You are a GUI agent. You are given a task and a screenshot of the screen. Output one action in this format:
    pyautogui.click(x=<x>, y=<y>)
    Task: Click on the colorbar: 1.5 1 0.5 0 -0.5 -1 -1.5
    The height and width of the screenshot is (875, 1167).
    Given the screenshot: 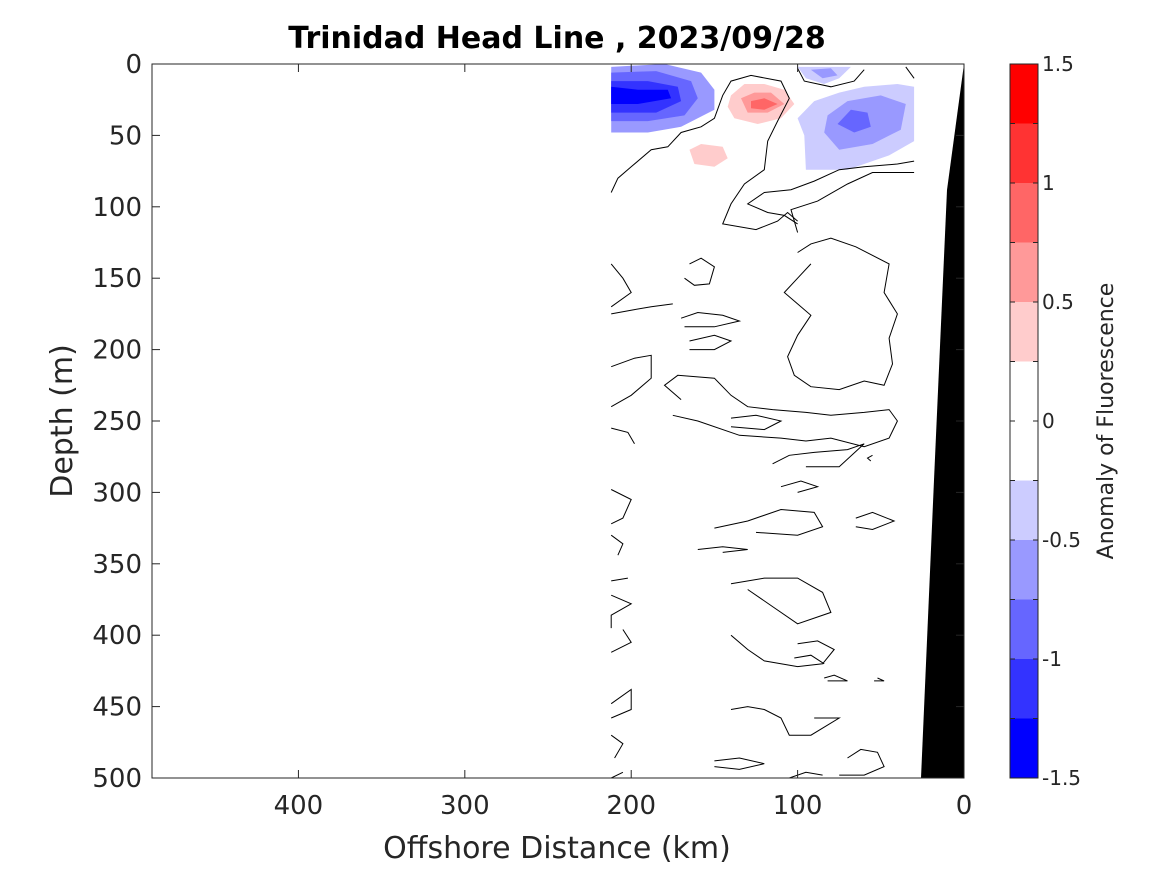 What is the action you would take?
    pyautogui.click(x=1045, y=421)
    